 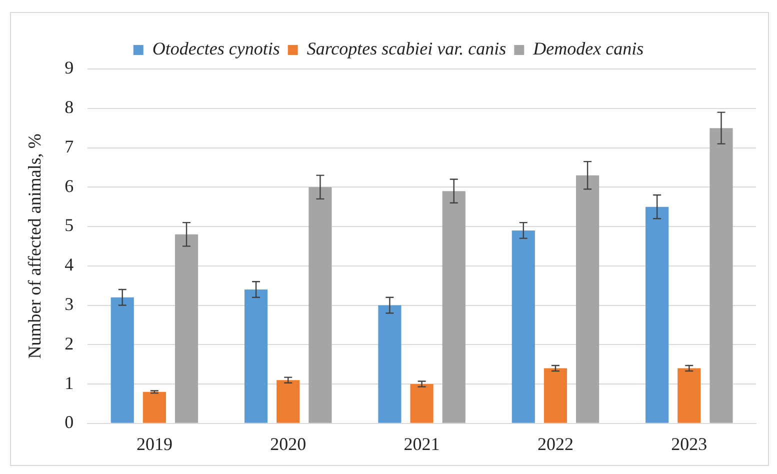 I want to click on y-tick-label: 2, so click(x=69, y=343).